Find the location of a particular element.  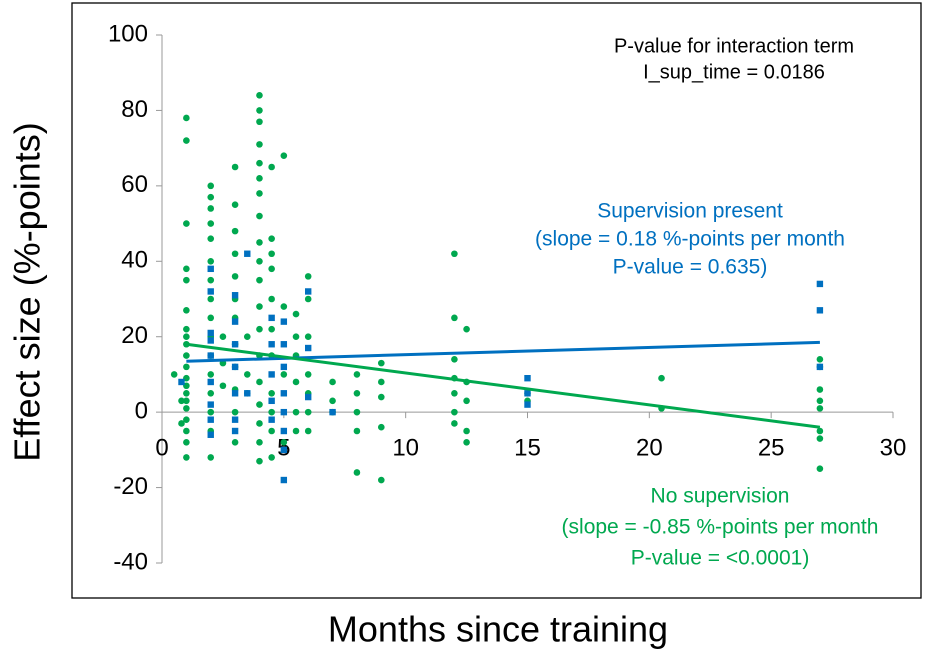

y-tick-label: 80 is located at coordinates (134, 109).